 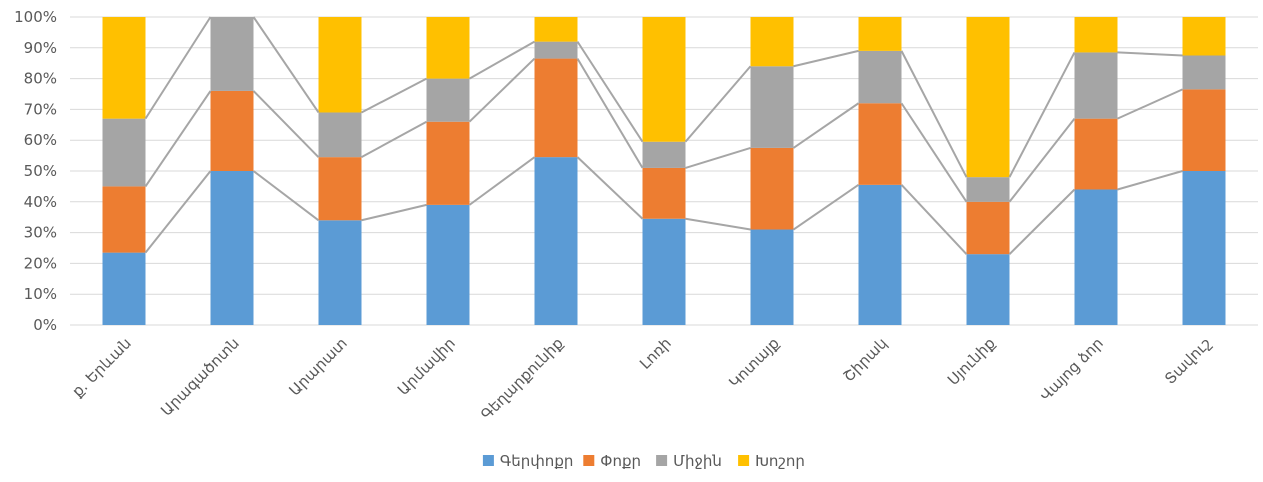 I want to click on y-tick-label: 70%, so click(x=40, y=109).